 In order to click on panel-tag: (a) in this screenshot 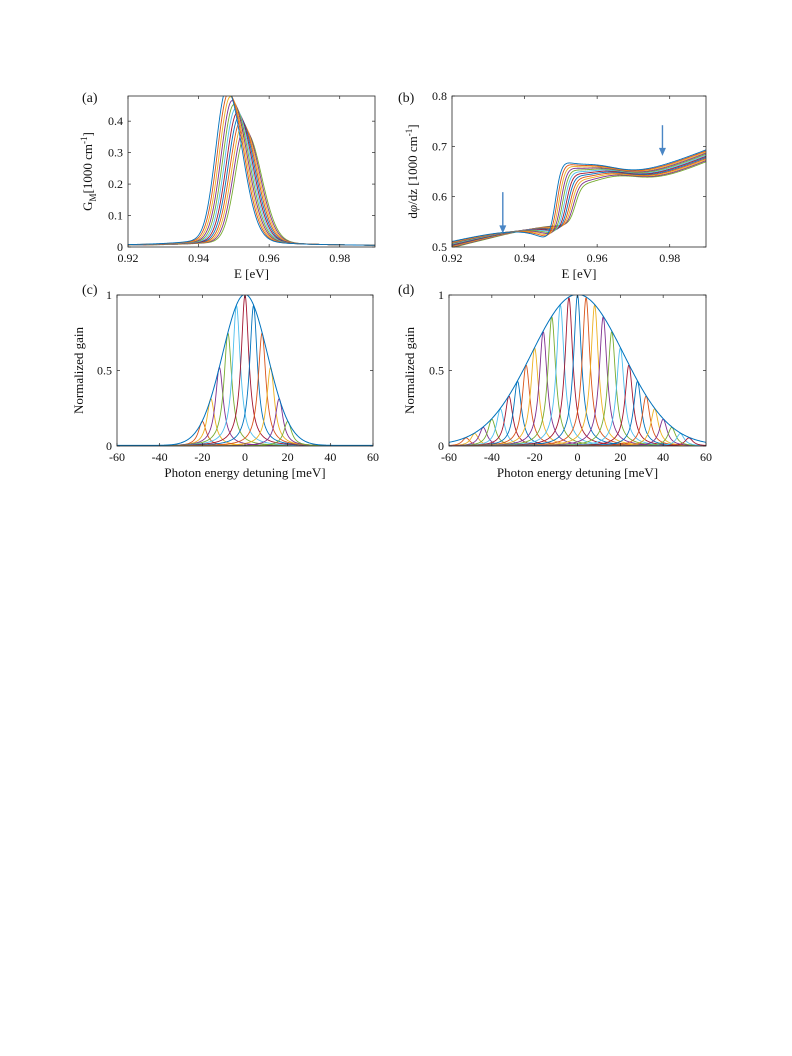, I will do `click(90, 98)`.